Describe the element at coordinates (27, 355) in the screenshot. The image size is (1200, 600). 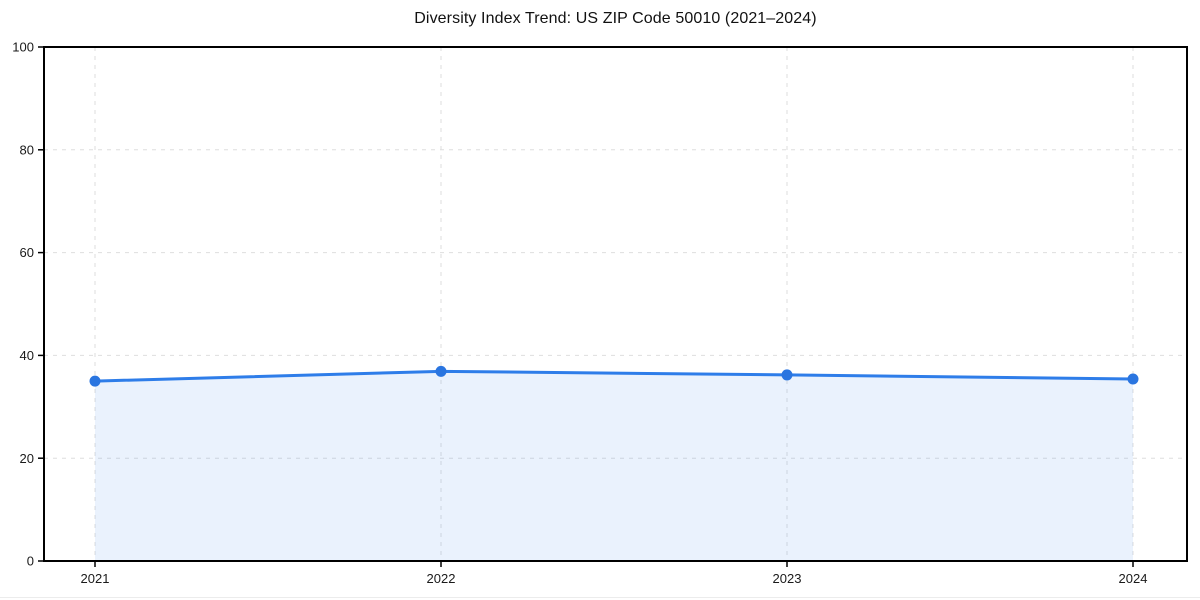
I see `y-tick-label: 40` at that location.